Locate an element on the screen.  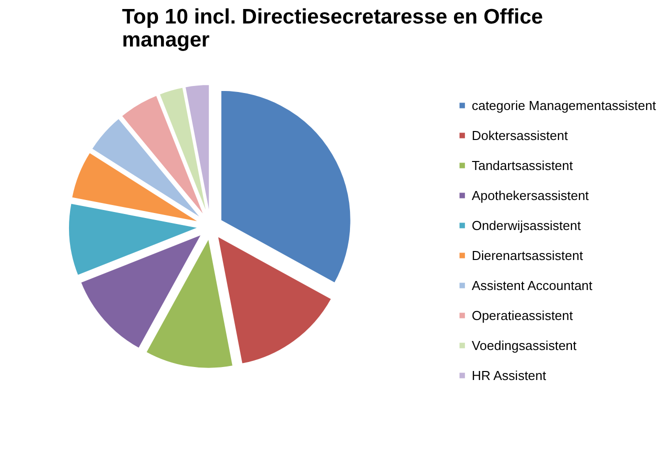
legend-label: Assistent Accountant is located at coordinates (532, 285).